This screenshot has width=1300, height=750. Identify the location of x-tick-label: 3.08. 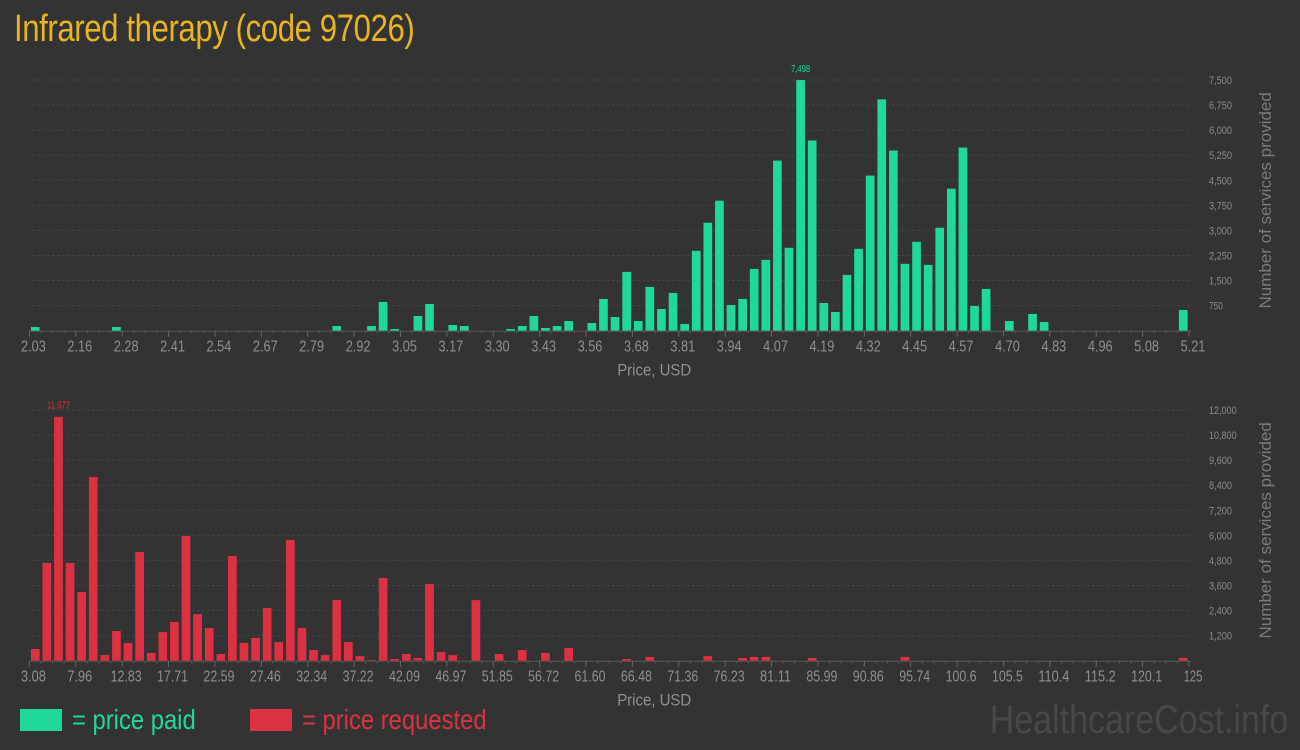
(33, 677).